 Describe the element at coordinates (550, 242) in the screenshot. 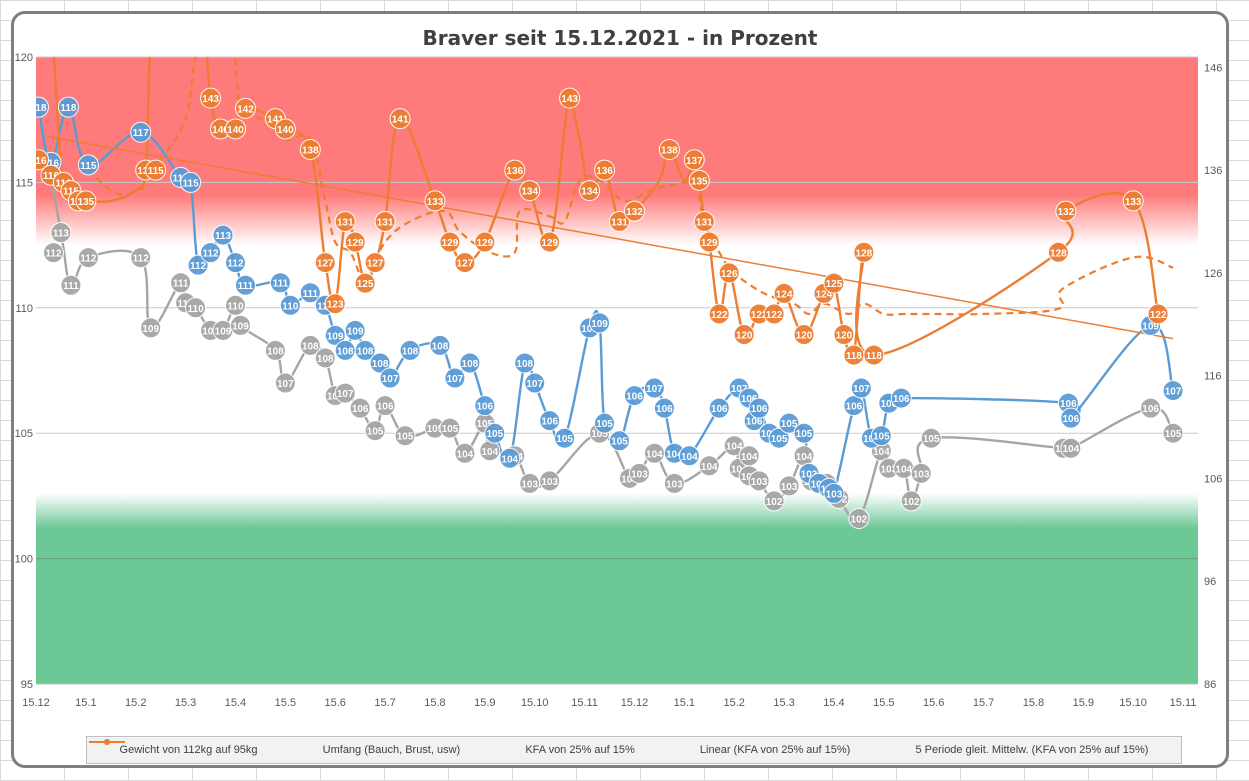

I see `data-point: 129` at that location.